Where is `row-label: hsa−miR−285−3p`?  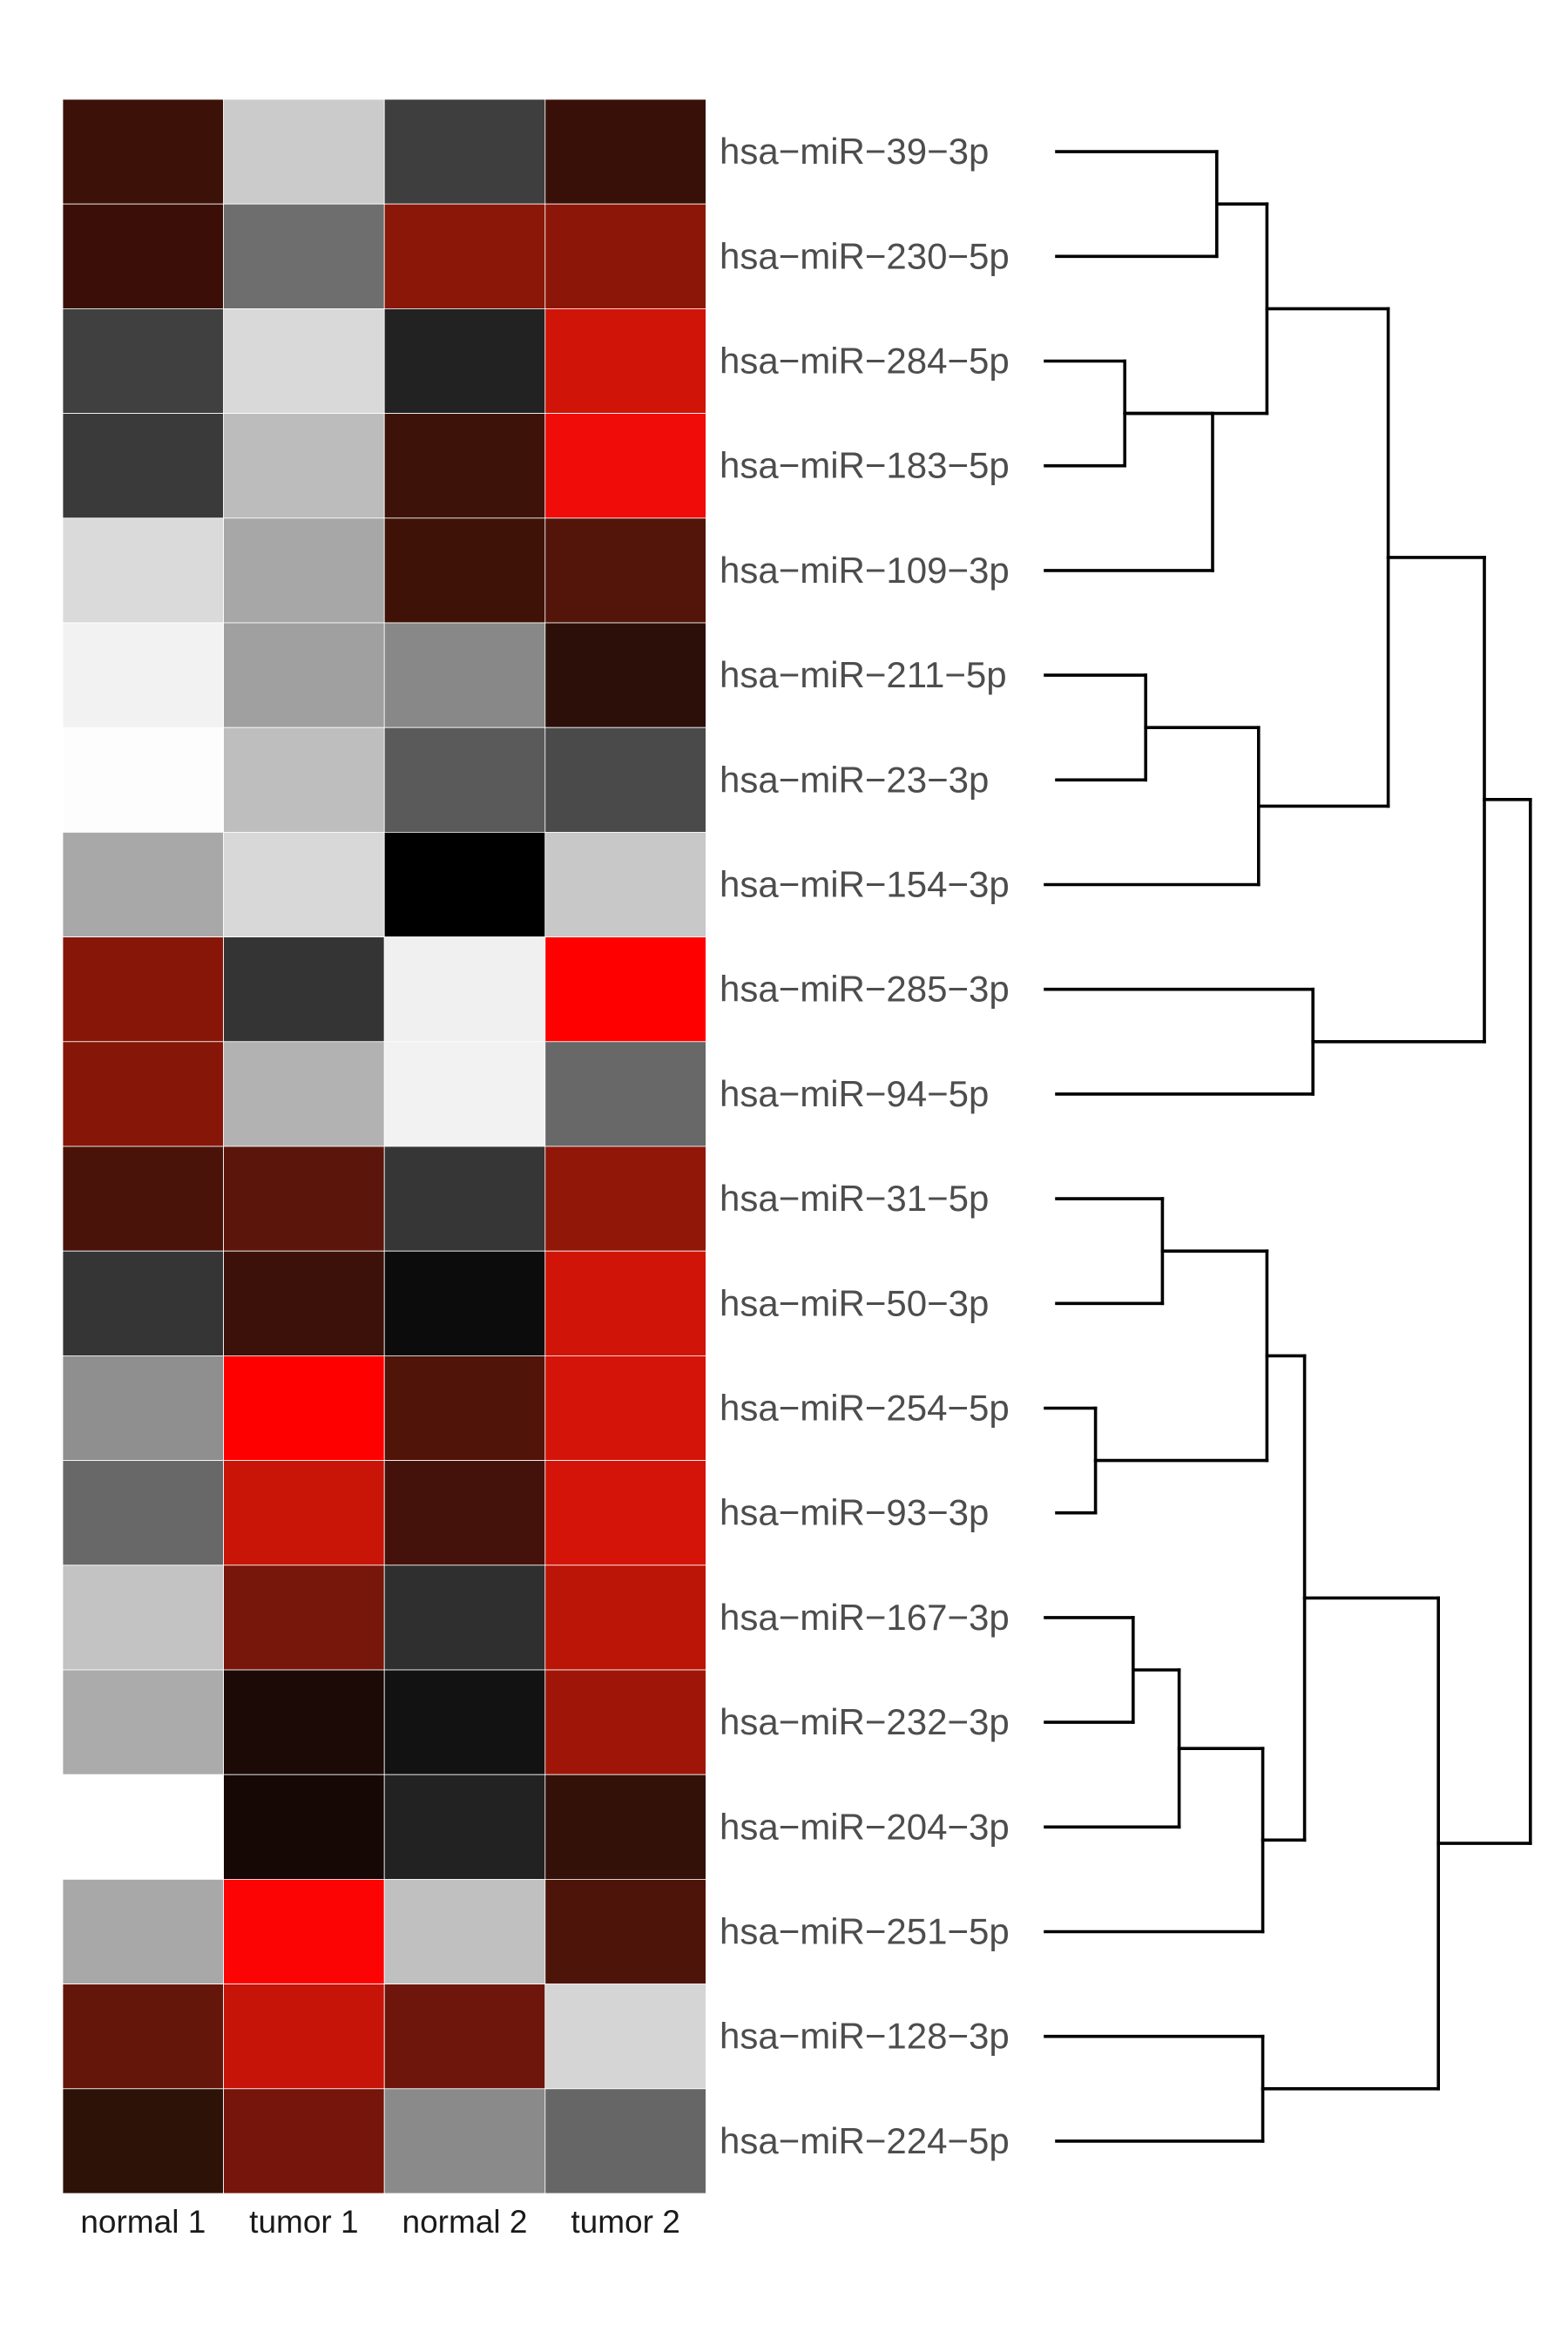
row-label: hsa−miR−285−3p is located at coordinates (865, 989).